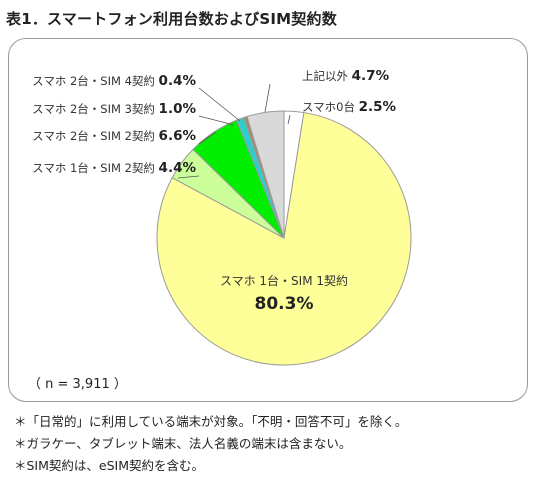 This screenshot has height=483, width=538. Describe the element at coordinates (171, 19) in the screenshot. I see `chart-title: 表1．スマートフォン利用台数およびSIM契約数` at that location.